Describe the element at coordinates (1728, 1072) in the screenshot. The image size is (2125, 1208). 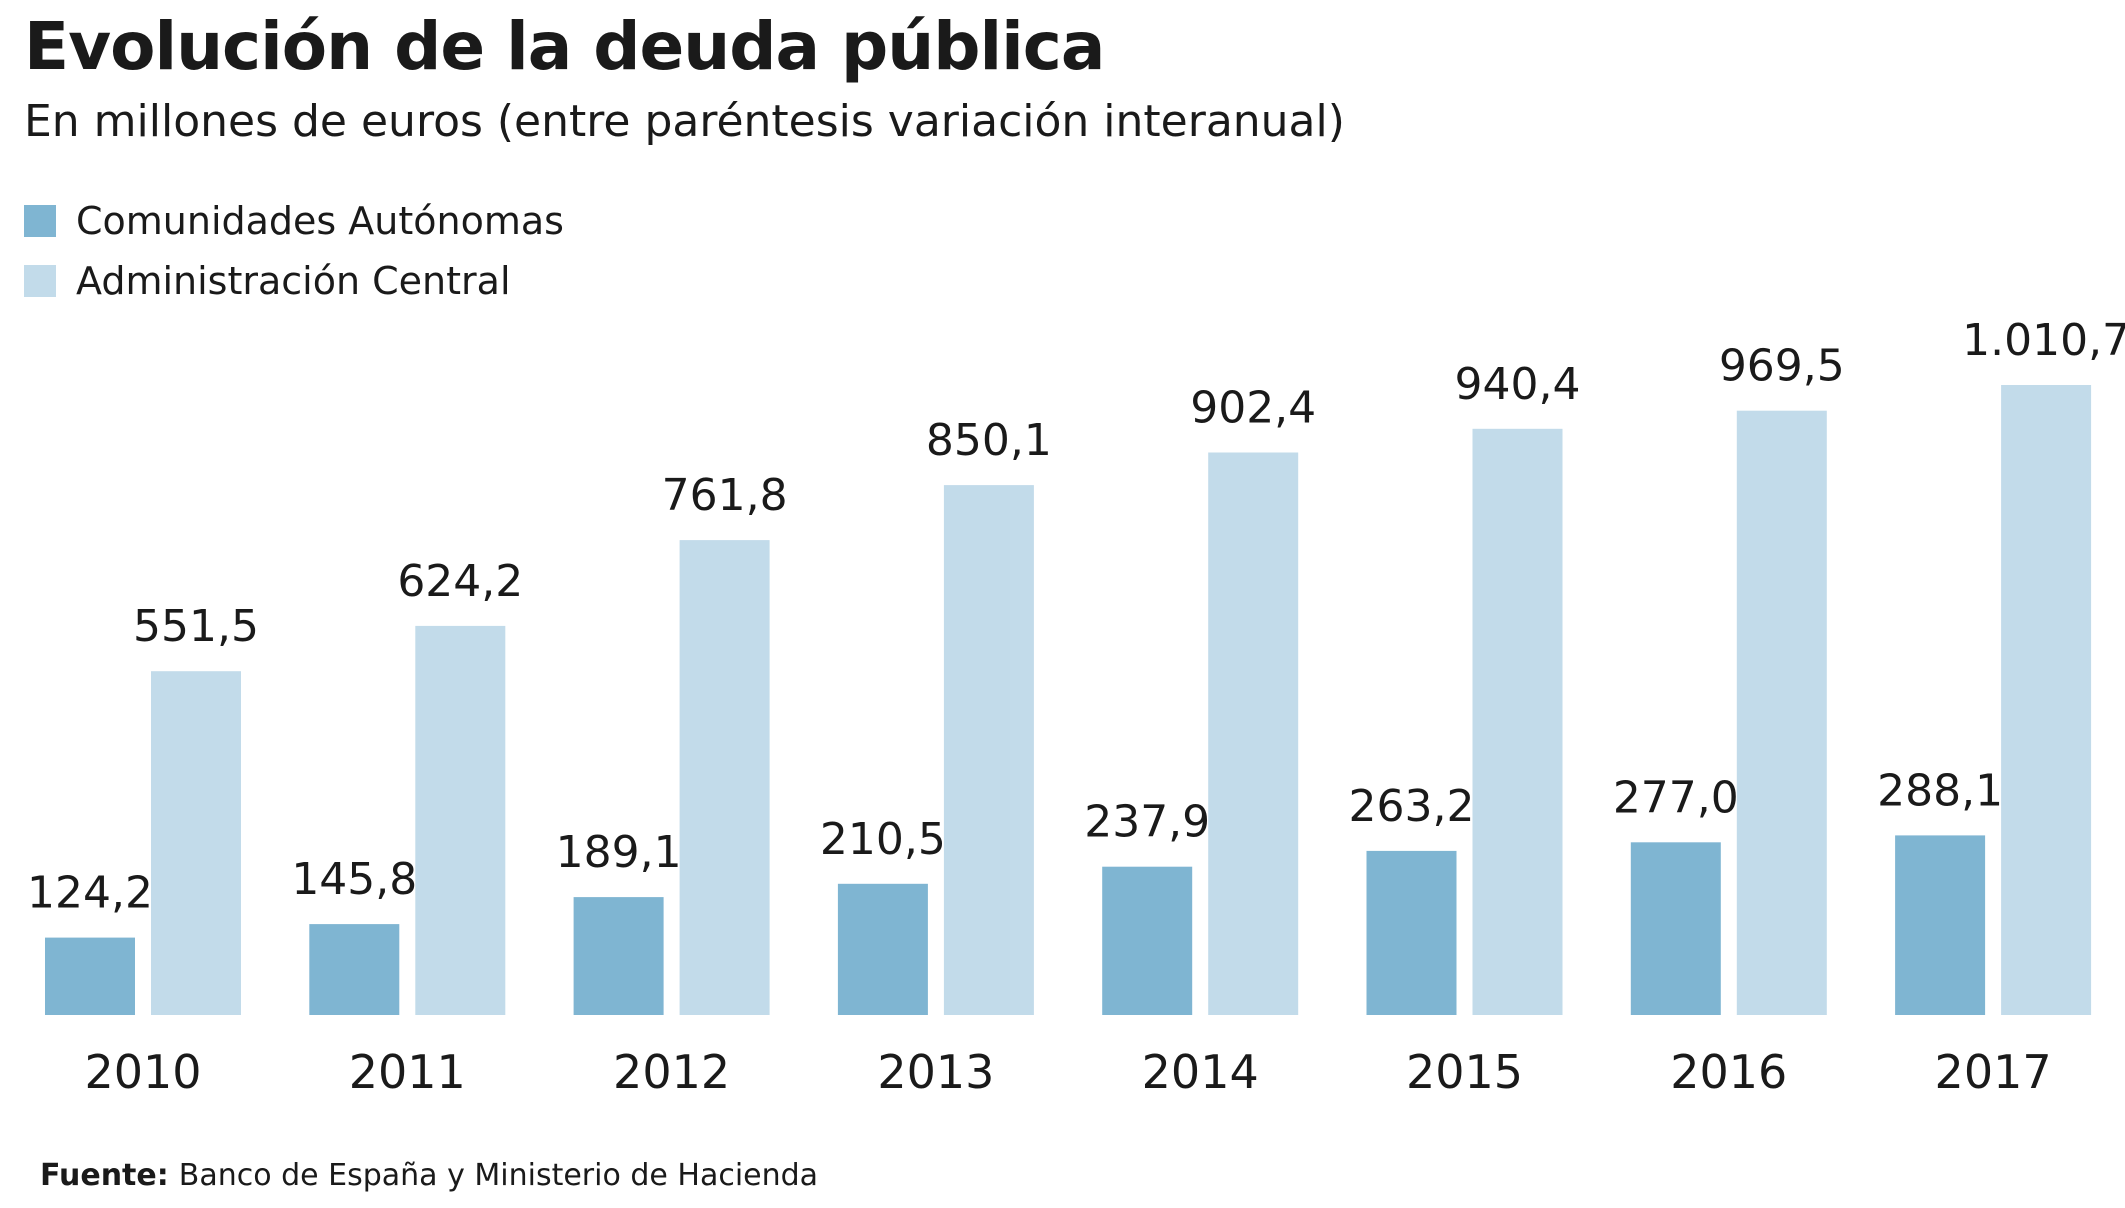
I see `x-tick-label-2016: 2016` at that location.